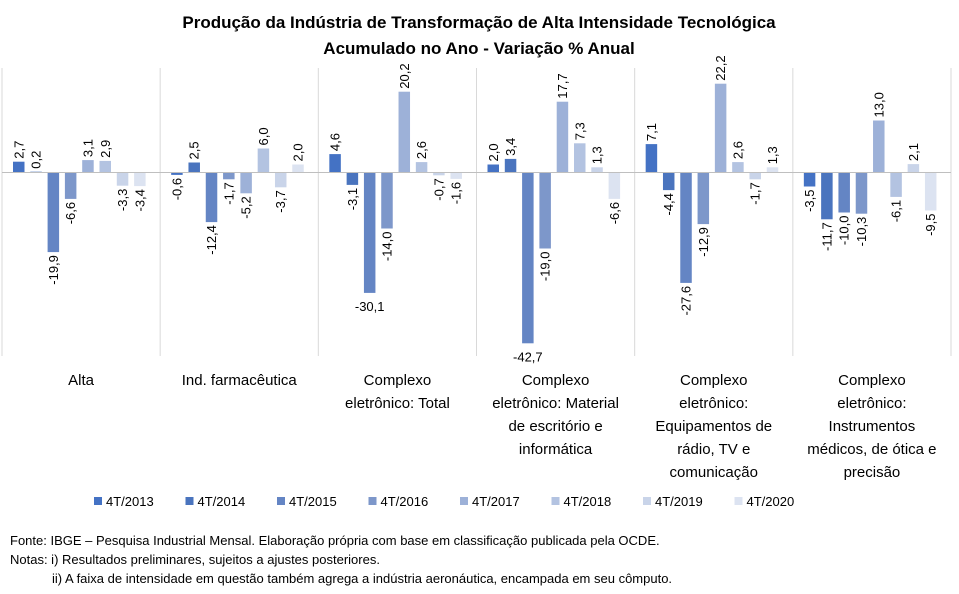  Describe the element at coordinates (878, 104) in the screenshot. I see `data-label: 13,0` at that location.